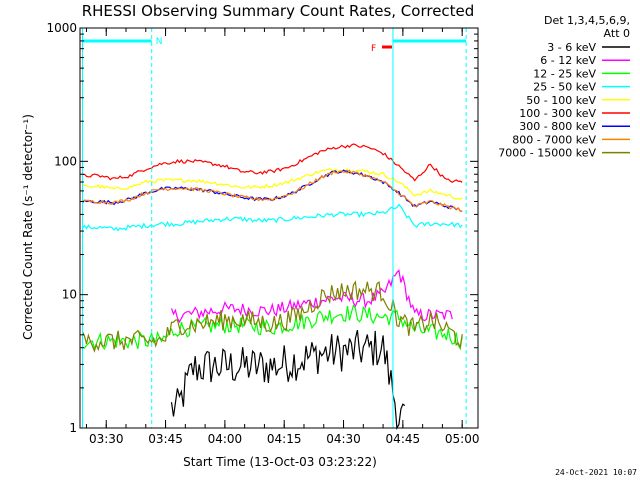  What do you see at coordinates (69, 295) in the screenshot?
I see `y-tick-label: 10` at bounding box center [69, 295].